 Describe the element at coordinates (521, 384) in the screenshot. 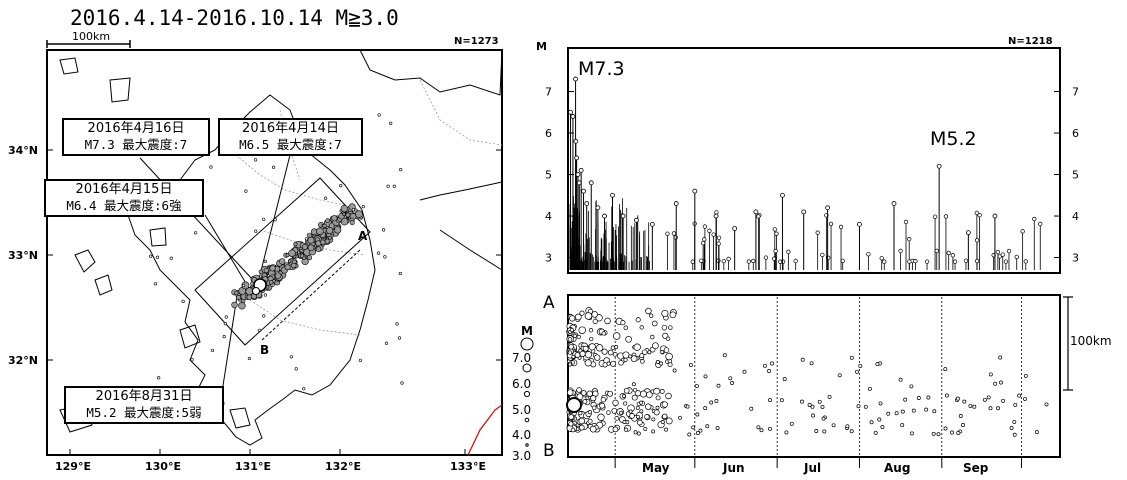

I see `magnitude-6: 6.0` at that location.